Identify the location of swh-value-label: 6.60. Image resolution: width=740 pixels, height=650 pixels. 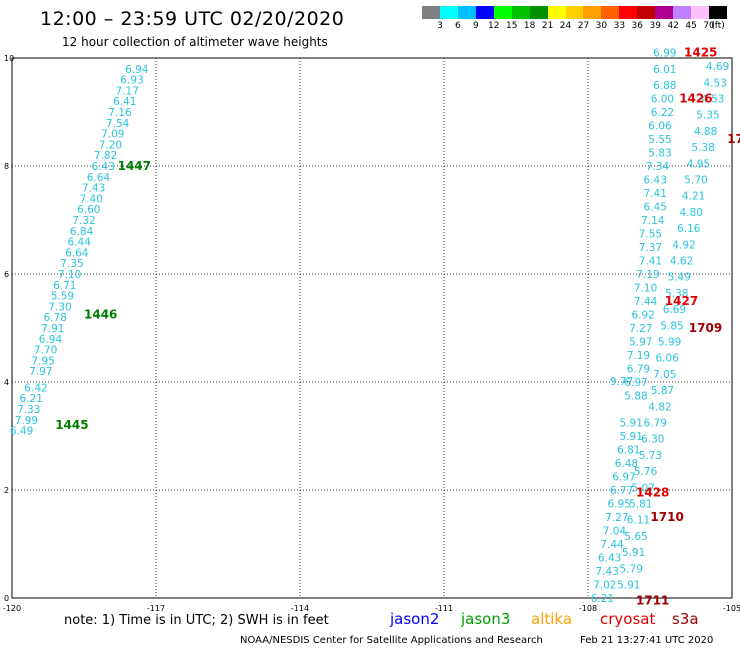
(88, 210).